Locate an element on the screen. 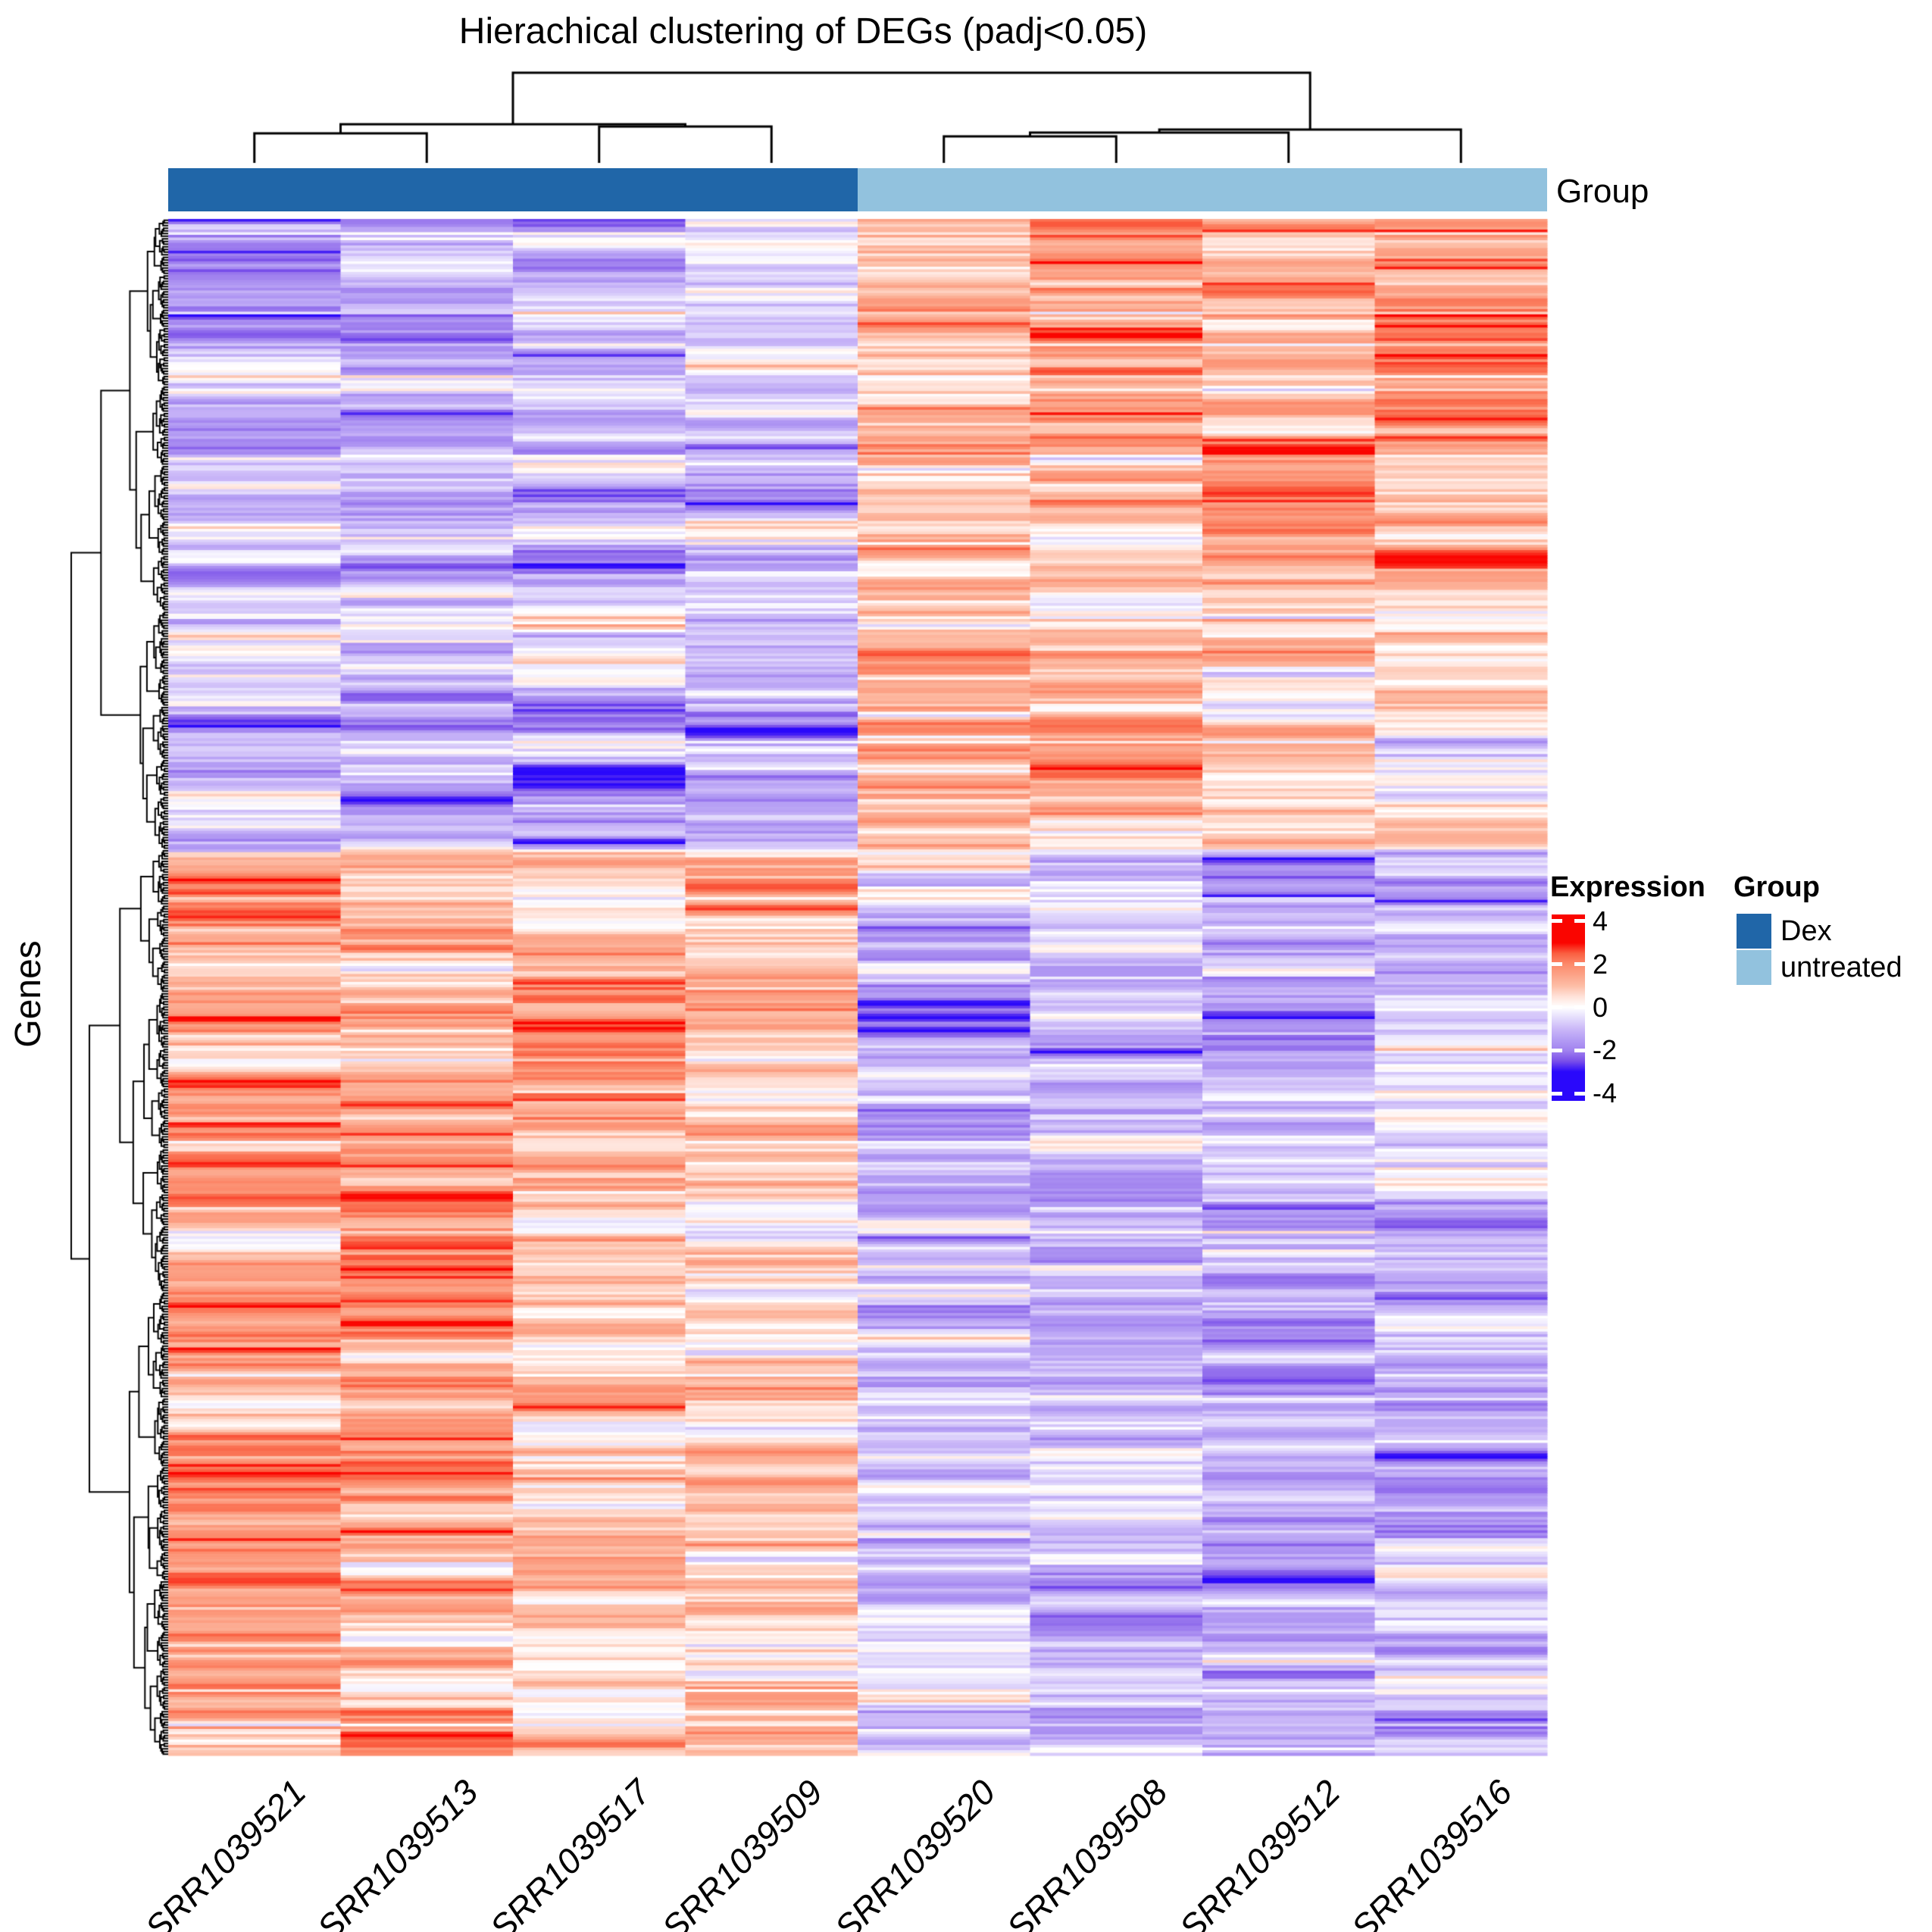 The width and height of the screenshot is (1932, 1932). annotation-segment-untreated is located at coordinates (1202, 189).